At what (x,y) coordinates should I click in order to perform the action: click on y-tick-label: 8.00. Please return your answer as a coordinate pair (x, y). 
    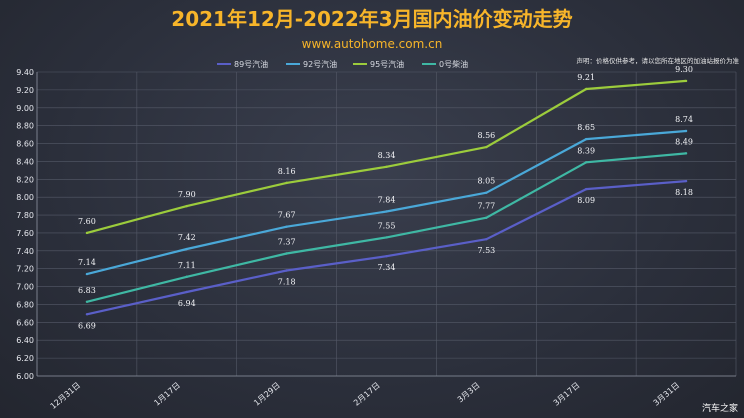
    Looking at the image, I should click on (25, 197).